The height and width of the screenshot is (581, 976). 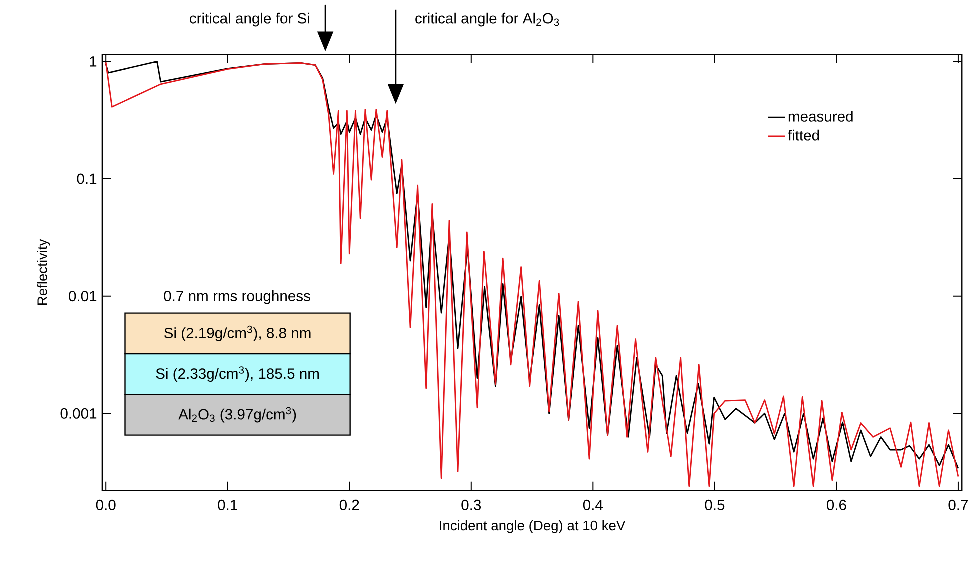 I want to click on y-tick-label: 0.1, so click(x=87, y=179).